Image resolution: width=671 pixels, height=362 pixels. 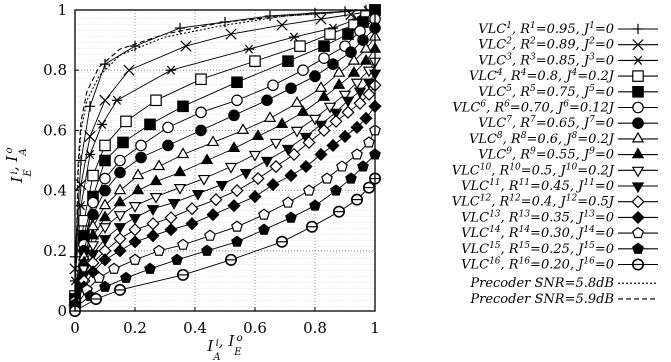 I want to click on legend-entry: VLC14, R14=0.30, J14=0, so click(x=559, y=233).